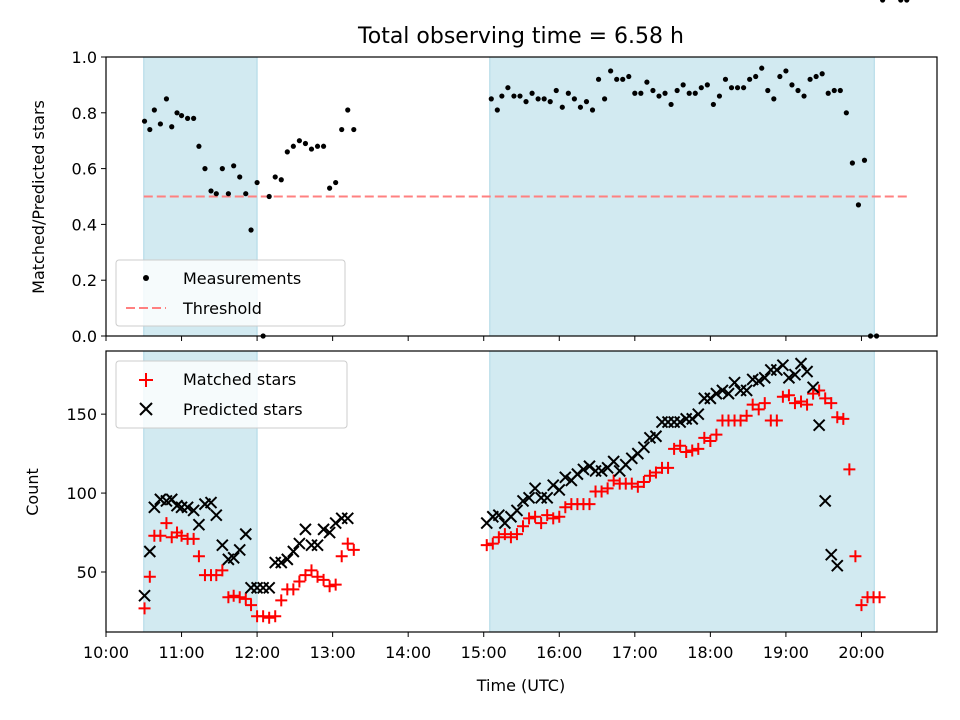 This screenshot has height=720, width=960. What do you see at coordinates (243, 409) in the screenshot?
I see `legend-predicted-label: Predicted stars` at bounding box center [243, 409].